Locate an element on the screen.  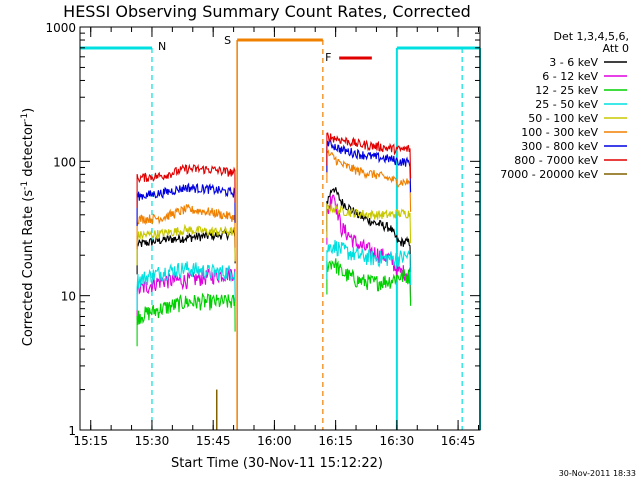
legend-label: 7000 - 20000 keV is located at coordinates (549, 174).